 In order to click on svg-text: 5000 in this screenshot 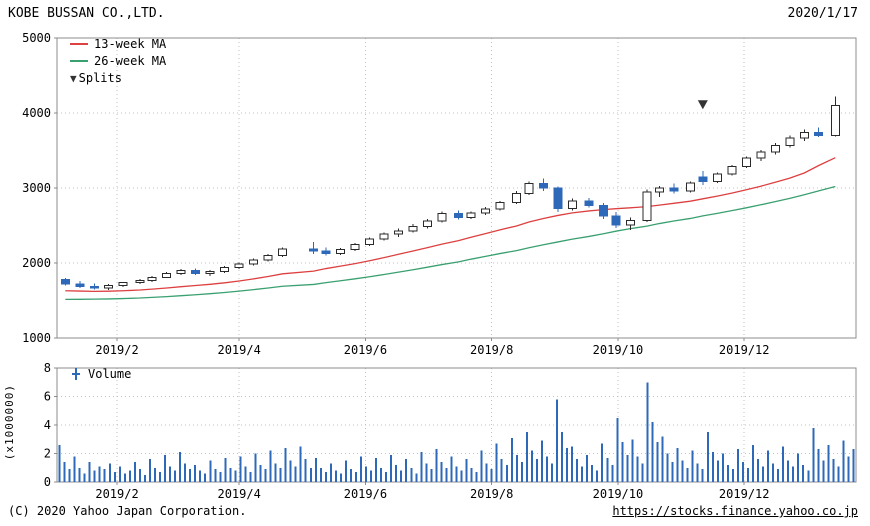, I will do `click(36, 38)`.